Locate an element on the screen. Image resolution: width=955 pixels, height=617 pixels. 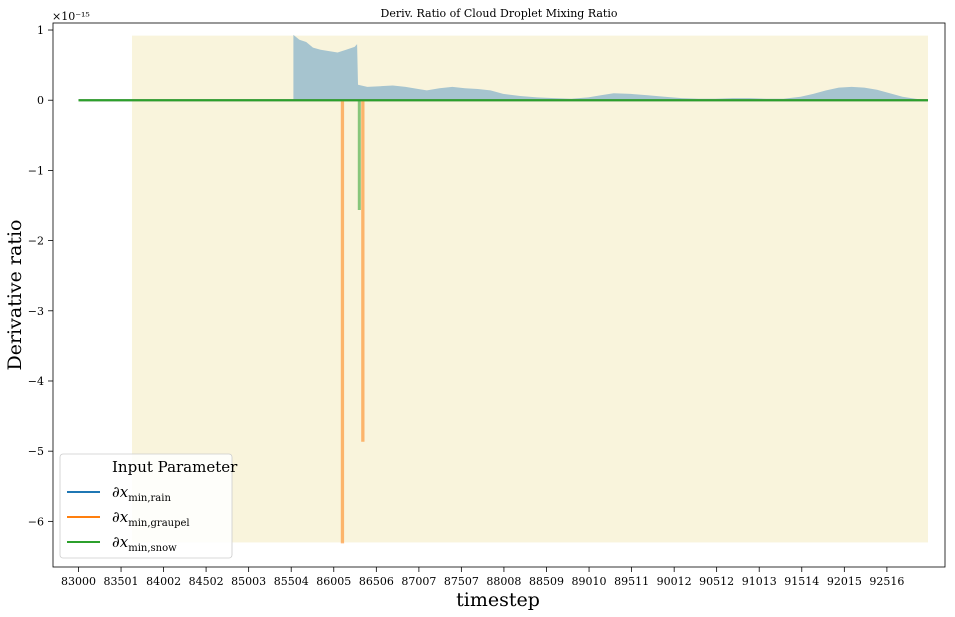
y-offset-label: ×10⁻¹⁵ is located at coordinates (71, 16).